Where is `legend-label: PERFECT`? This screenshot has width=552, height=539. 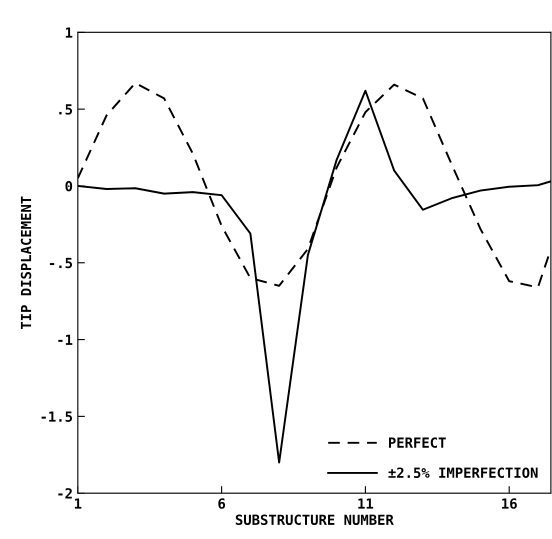
legend-label: PERFECT is located at coordinates (417, 442).